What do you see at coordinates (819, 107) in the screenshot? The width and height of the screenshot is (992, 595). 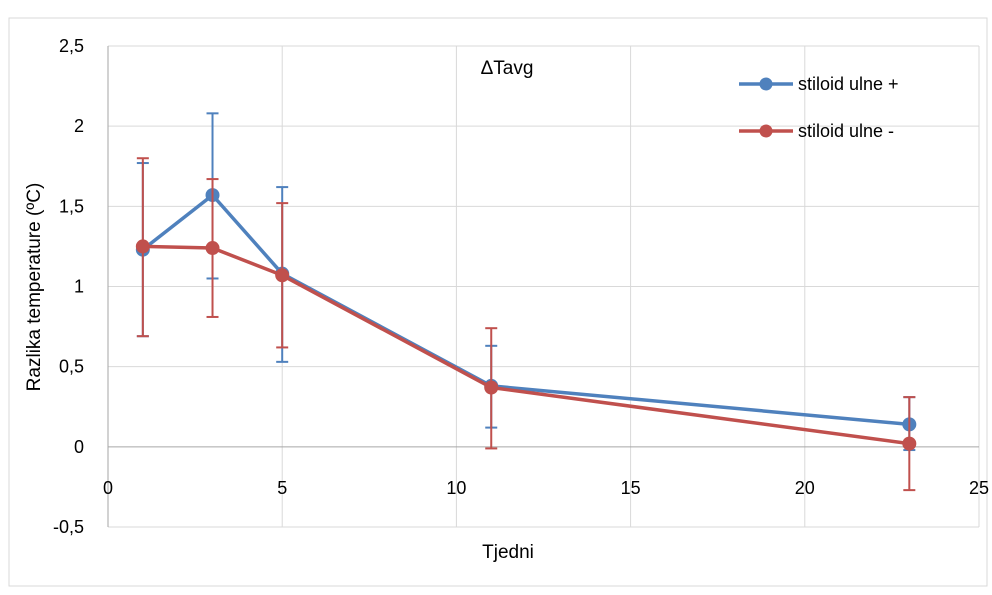 I see `legend: stiloid ulne + stiloid ulne -` at bounding box center [819, 107].